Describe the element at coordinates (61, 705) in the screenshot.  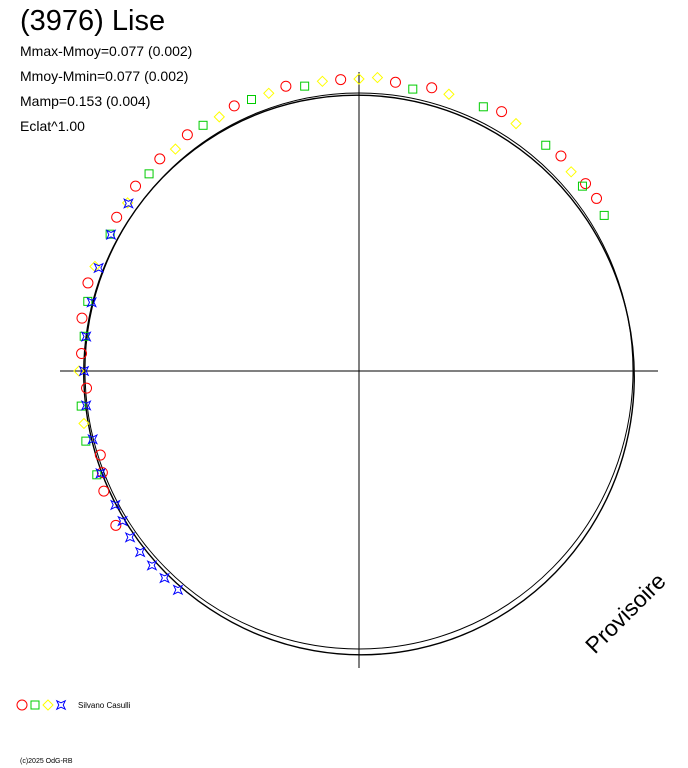
I see `legend-star-icon` at that location.